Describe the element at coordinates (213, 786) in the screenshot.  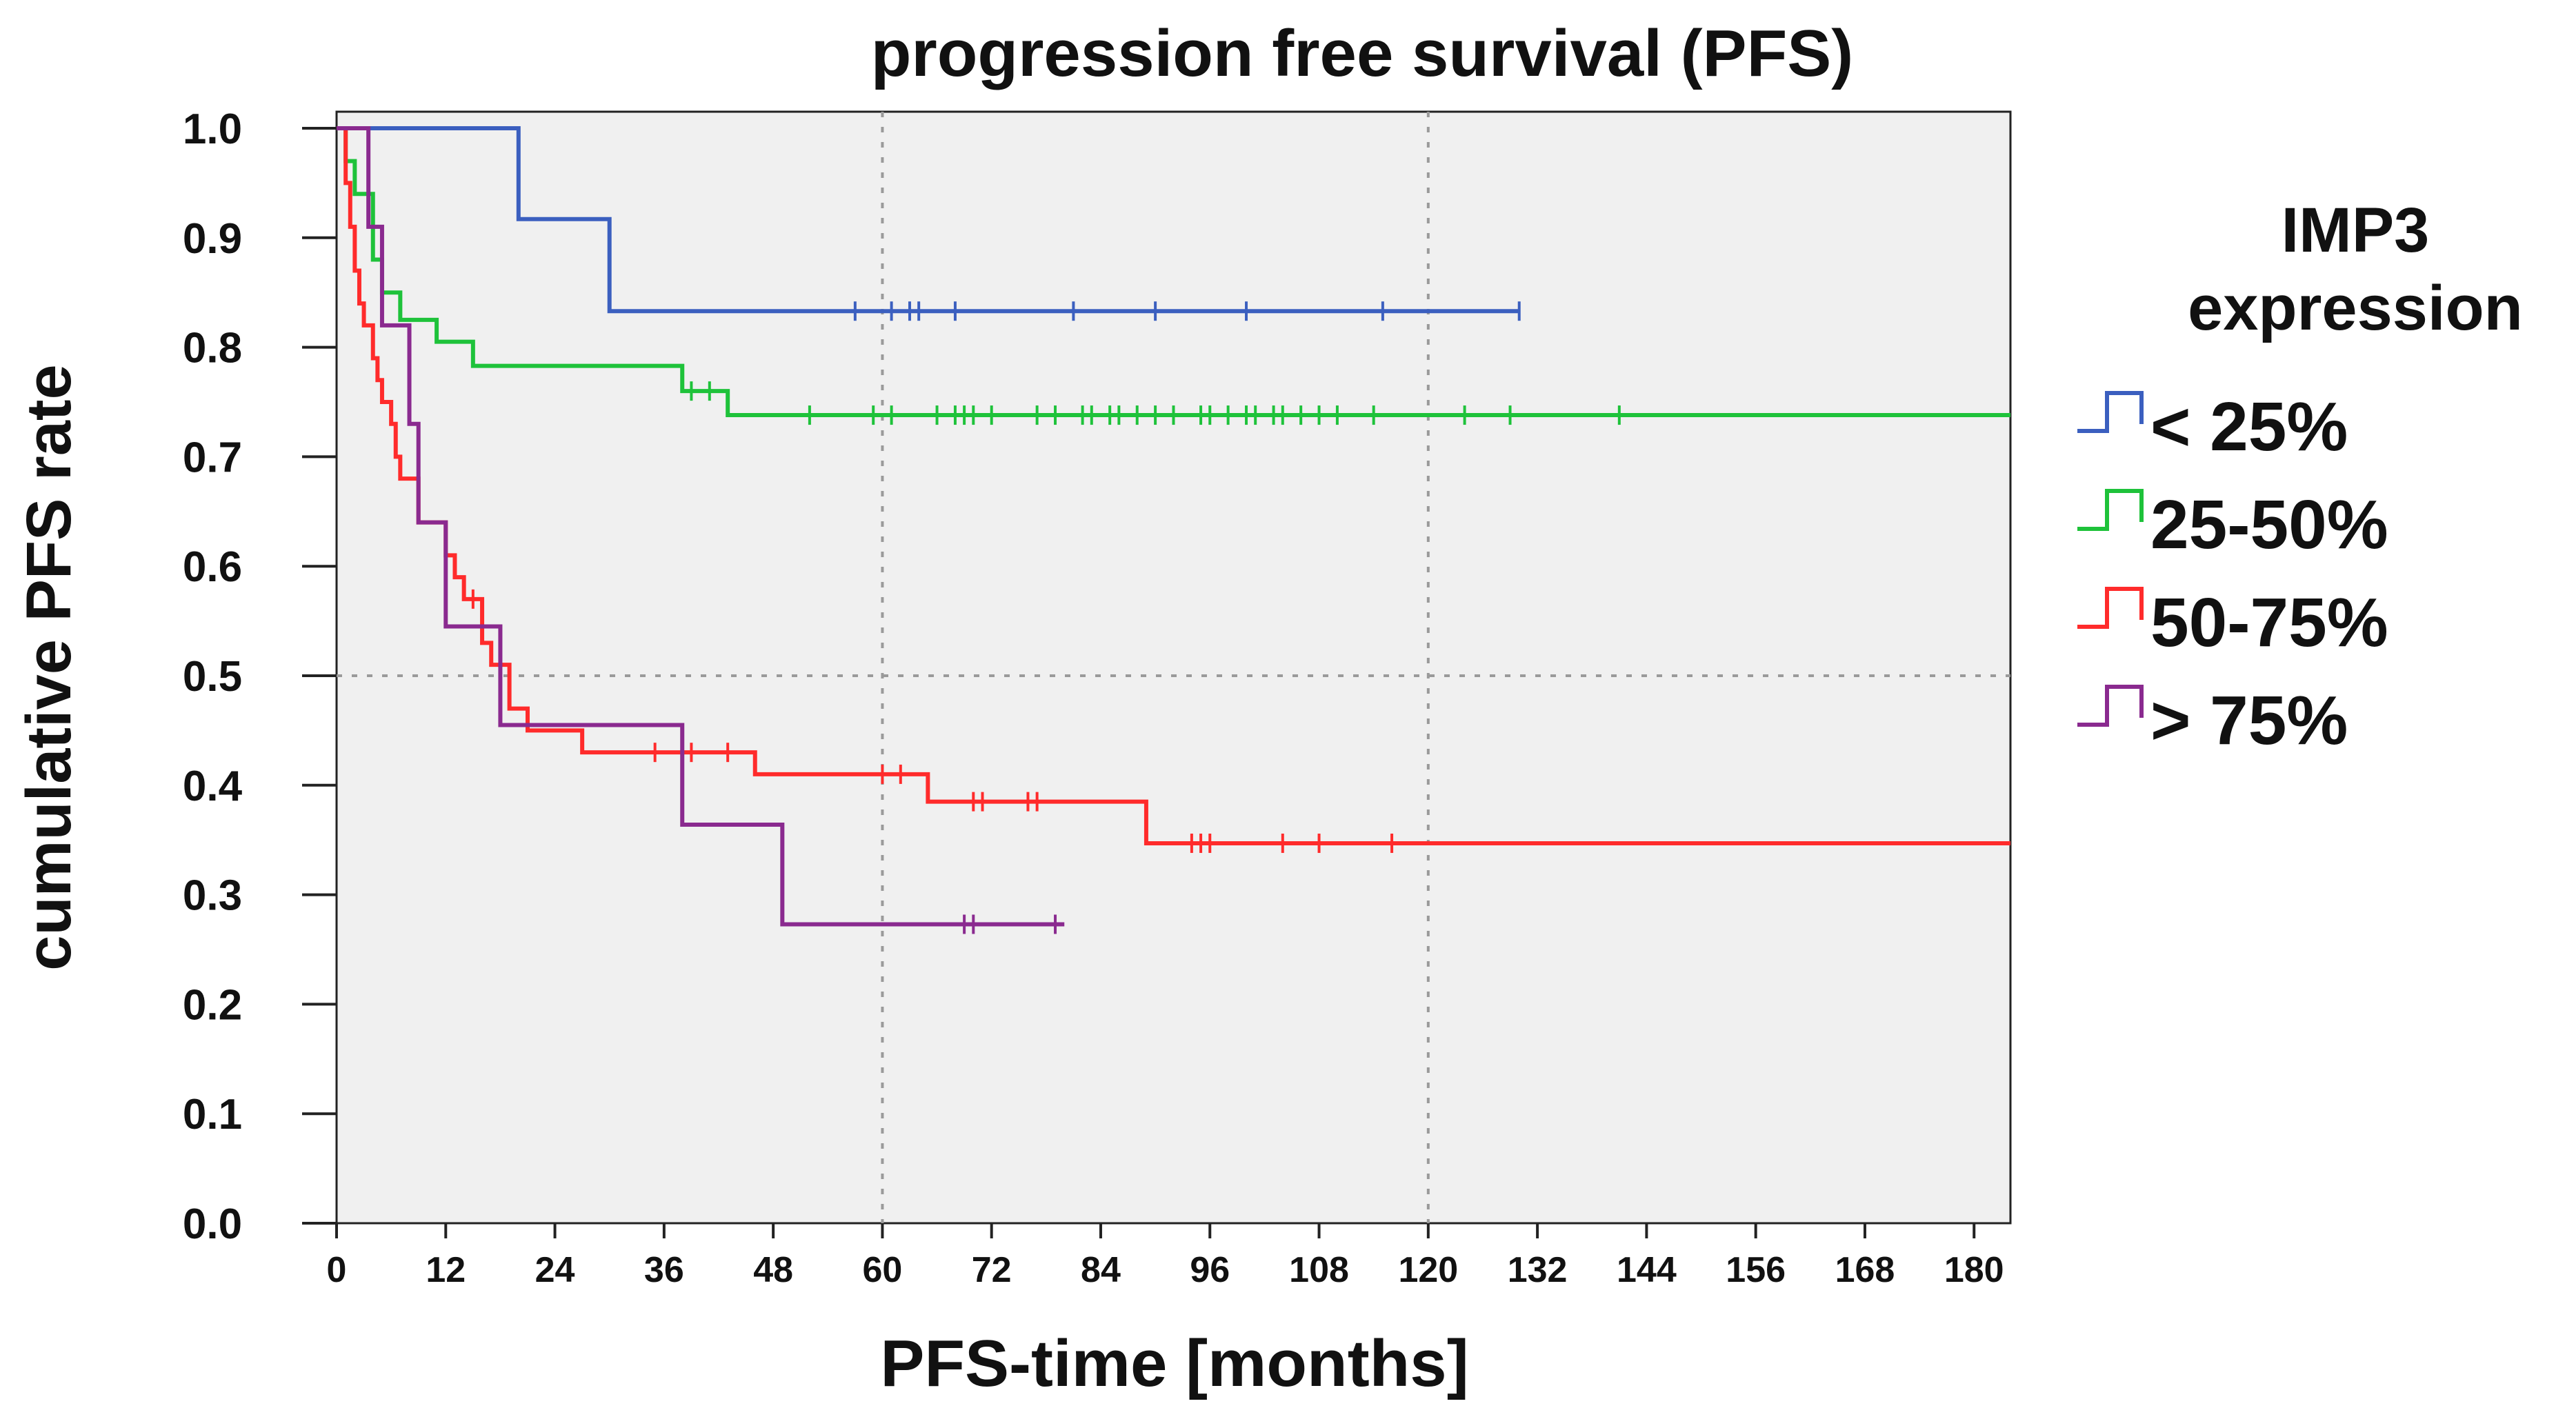
I see `y-tick-label: 0.4` at that location.